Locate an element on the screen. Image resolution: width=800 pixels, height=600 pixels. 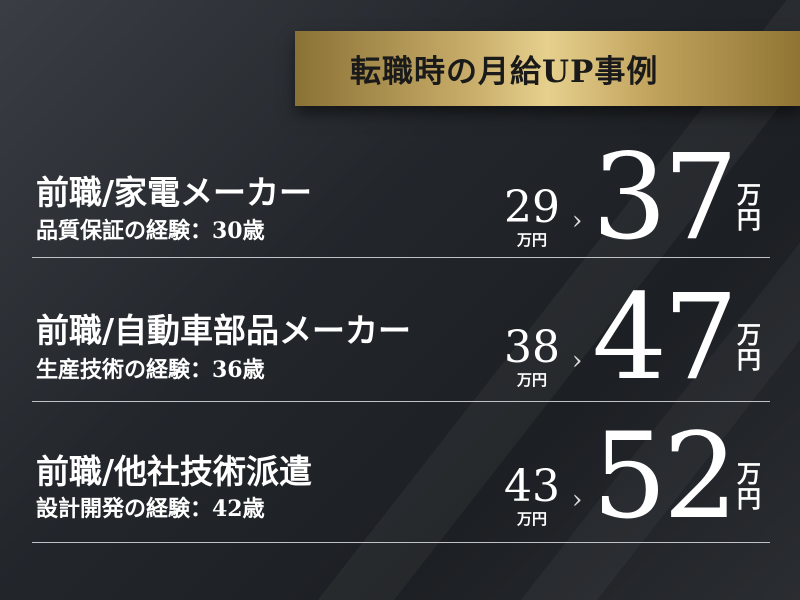
heading-banner: 転職時の月給UP事例 is located at coordinates (547, 68).